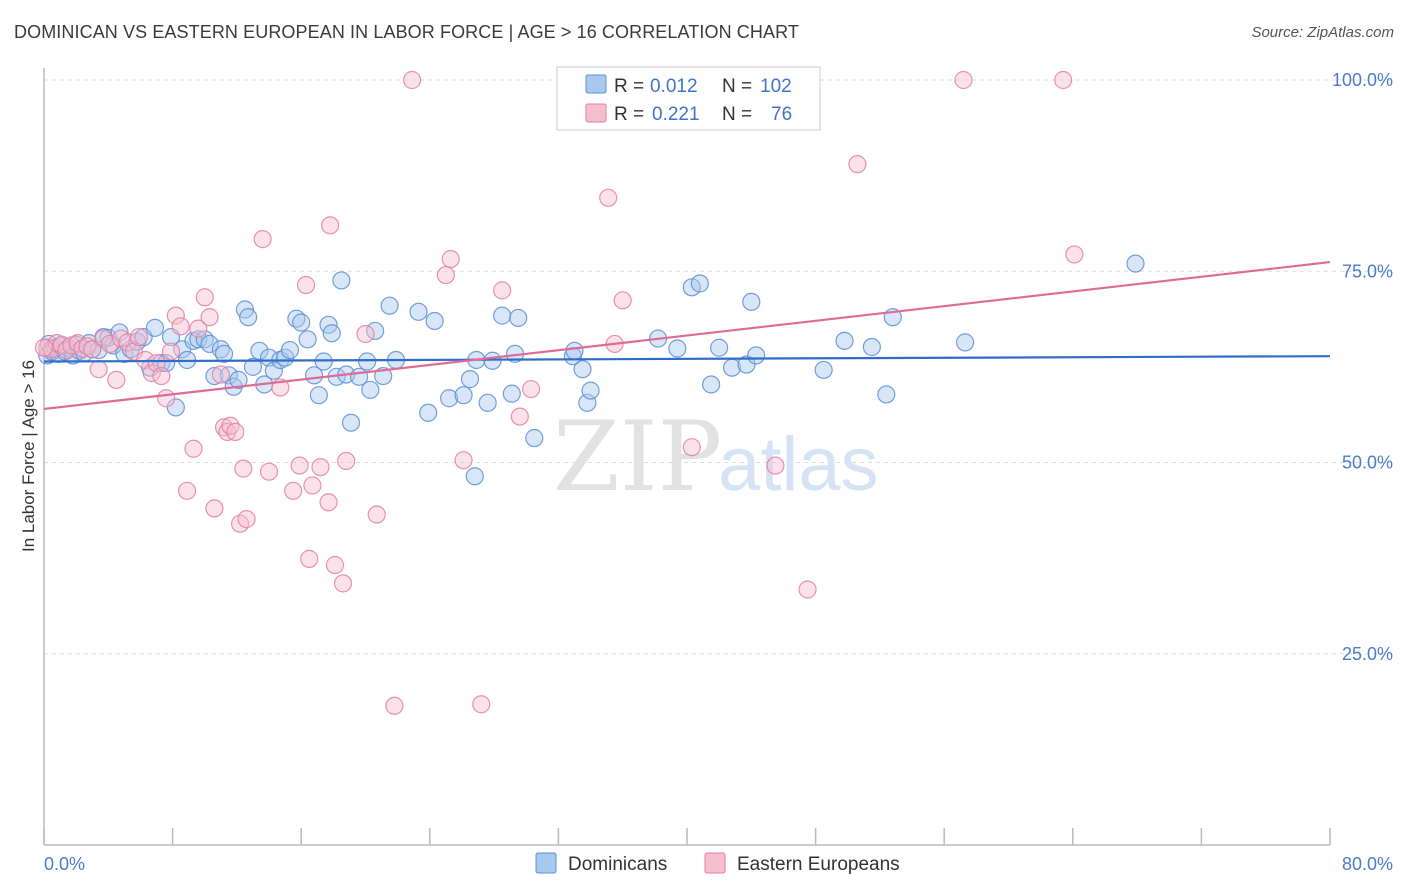 This screenshot has height=892, width=1406. I want to click on y-tick-label: 75.0%, so click(1367, 271).